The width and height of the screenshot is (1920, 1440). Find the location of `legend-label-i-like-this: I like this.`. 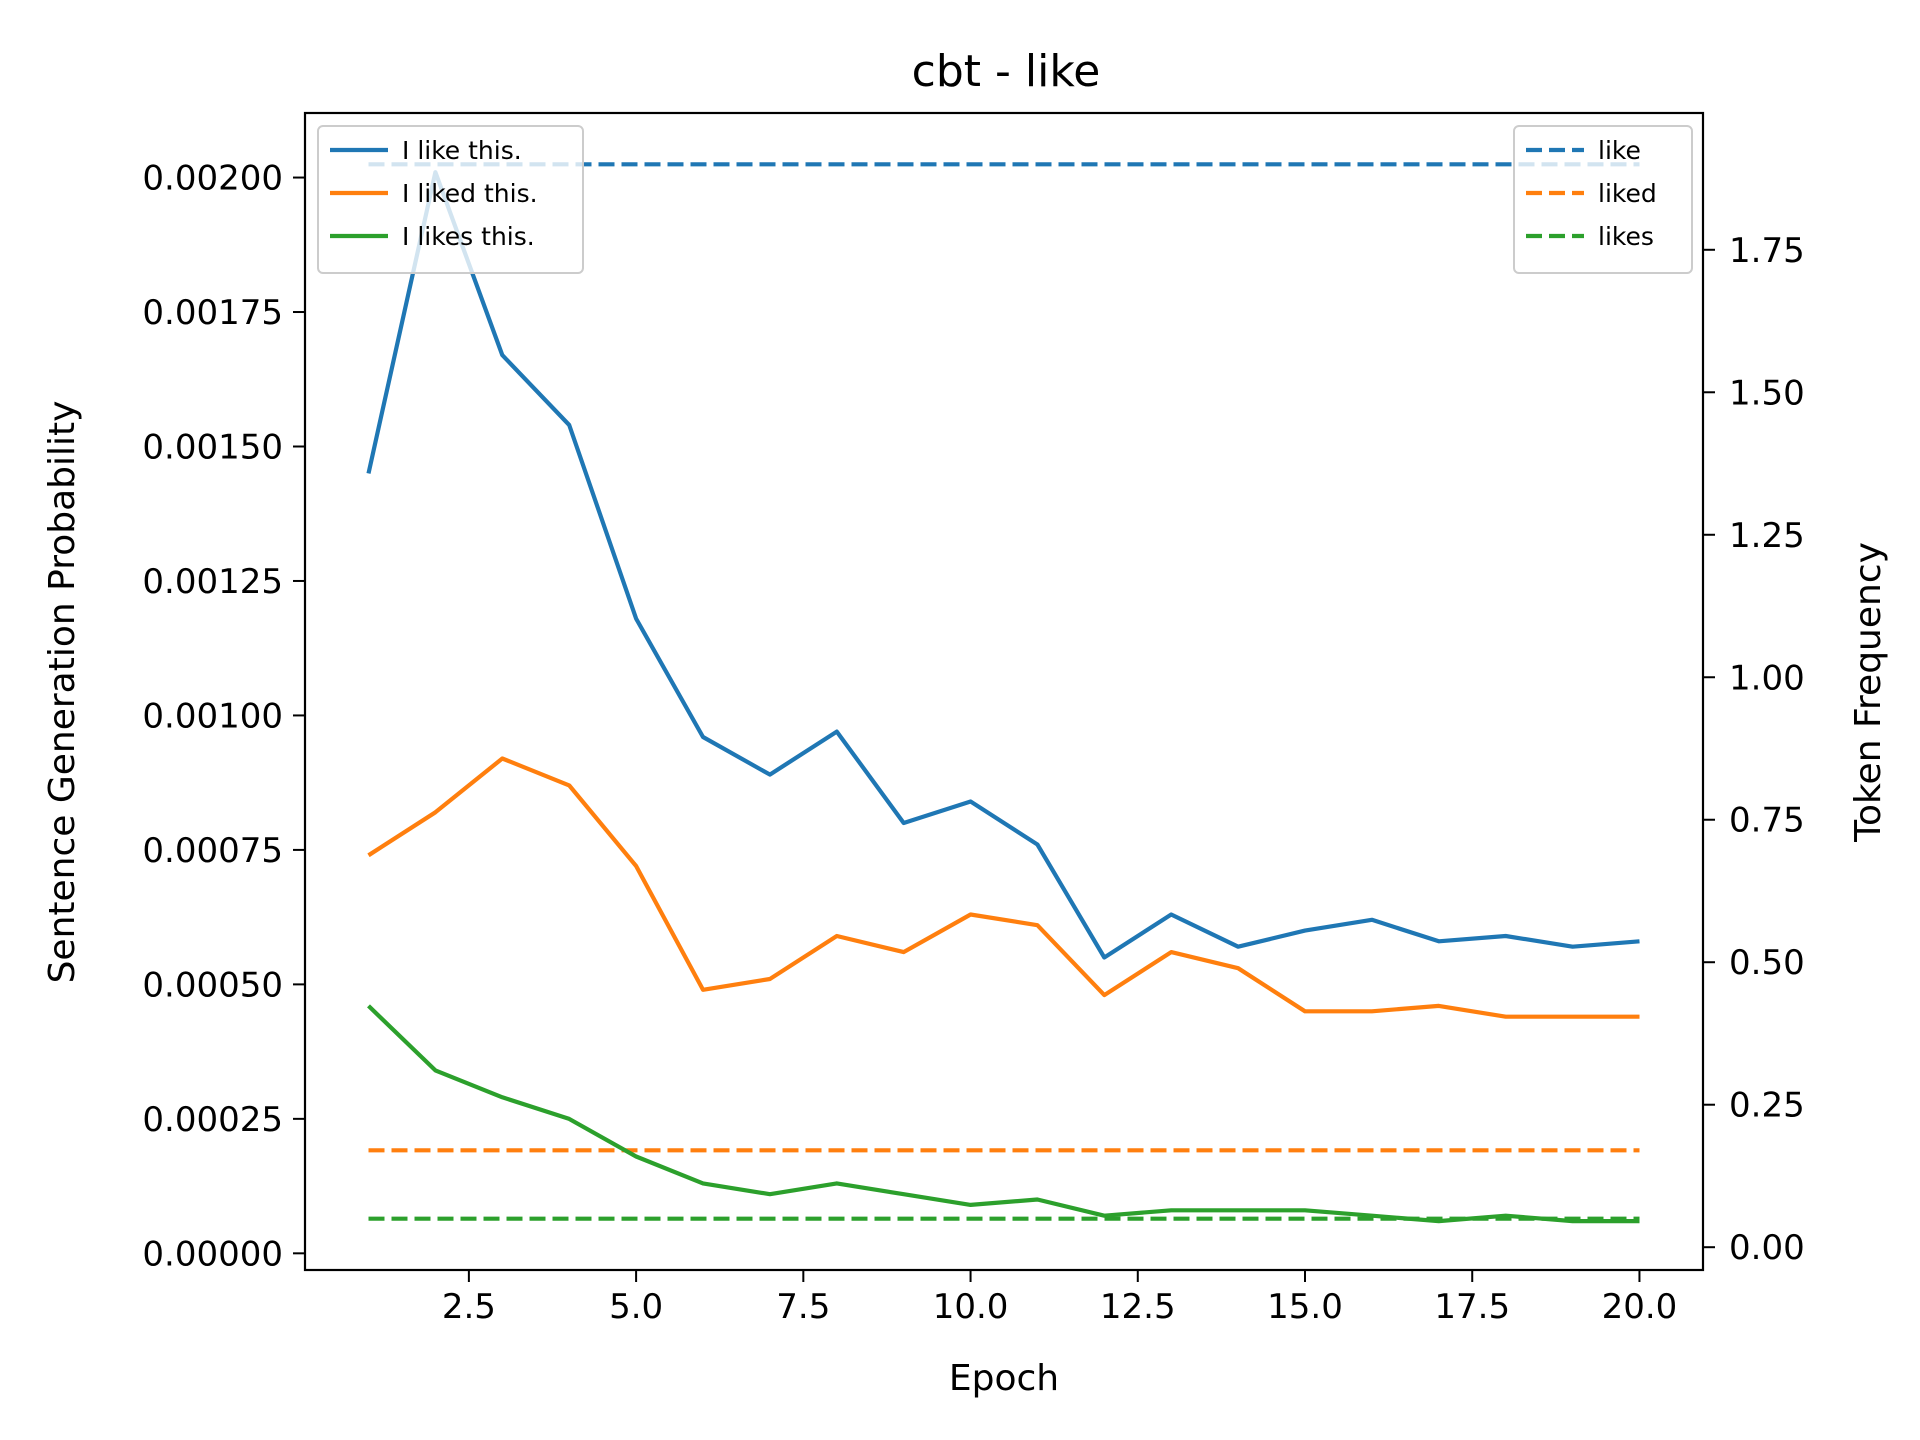

legend-label-i-like-this: I like this. is located at coordinates (462, 150).